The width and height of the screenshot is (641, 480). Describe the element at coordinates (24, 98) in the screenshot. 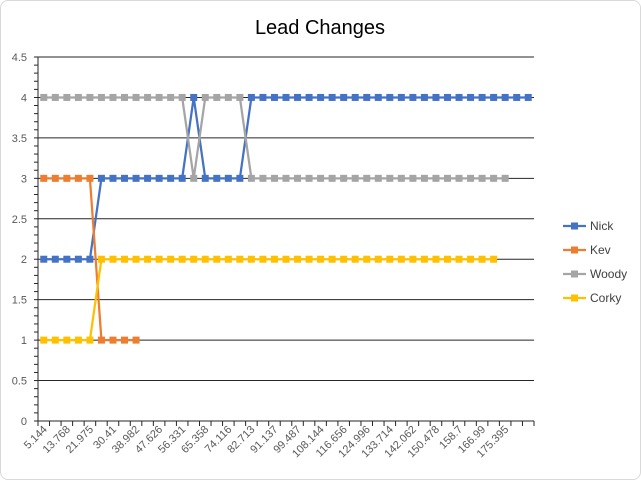

I see `y-tick-label: 4` at that location.